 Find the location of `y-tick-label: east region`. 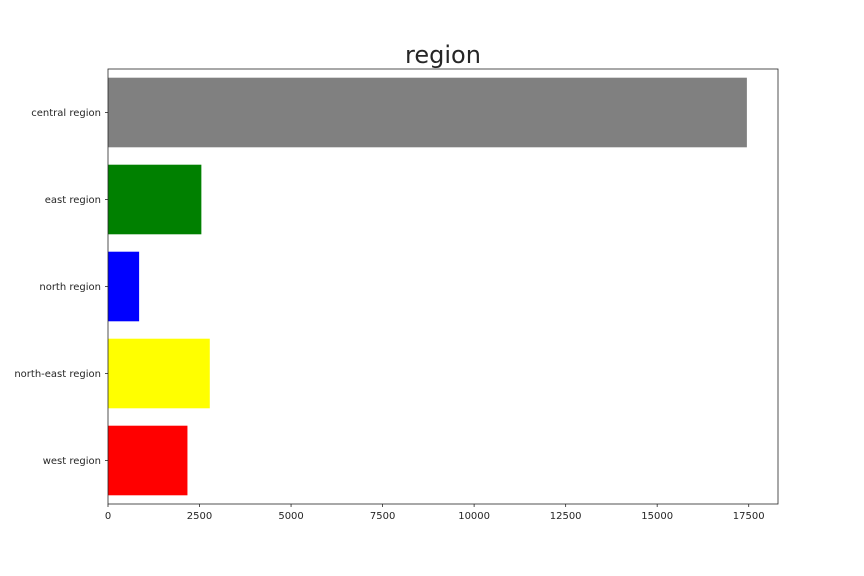

y-tick-label: east region is located at coordinates (73, 200).